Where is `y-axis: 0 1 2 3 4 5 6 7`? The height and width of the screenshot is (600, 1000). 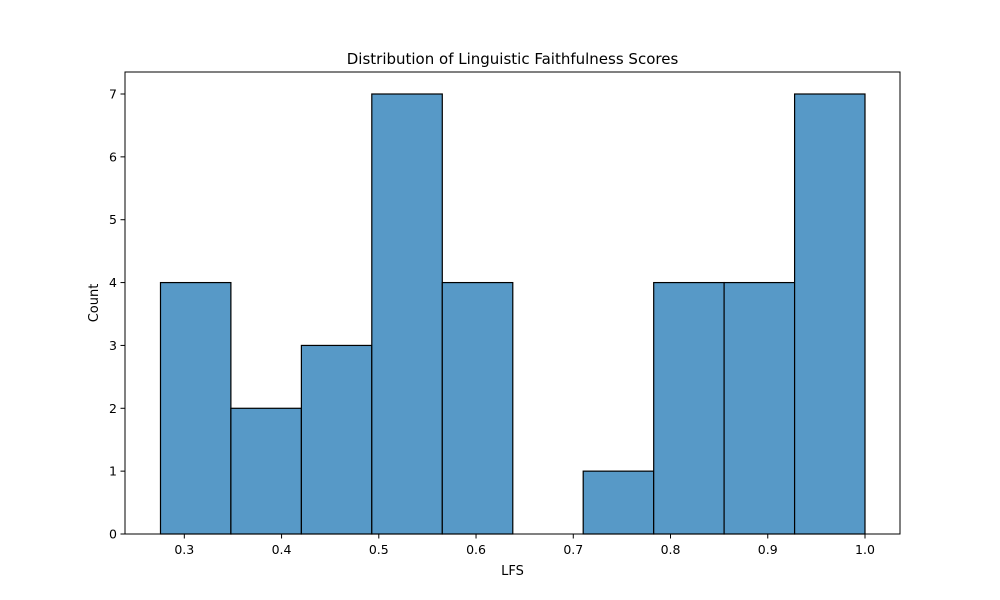
y-axis: 0 1 2 3 4 5 6 7 is located at coordinates (117, 314).